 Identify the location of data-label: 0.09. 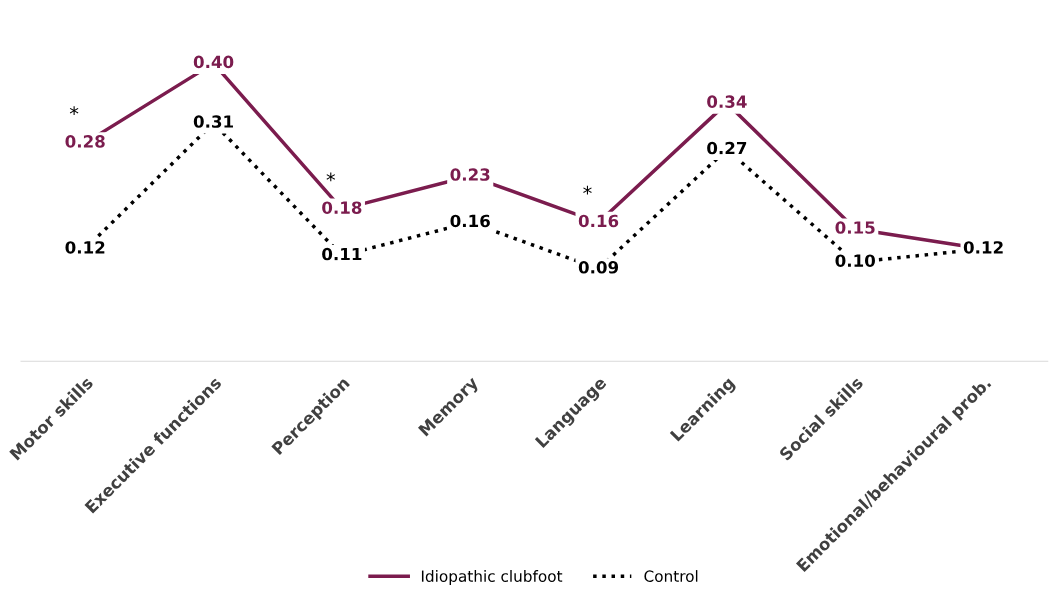
(598, 267).